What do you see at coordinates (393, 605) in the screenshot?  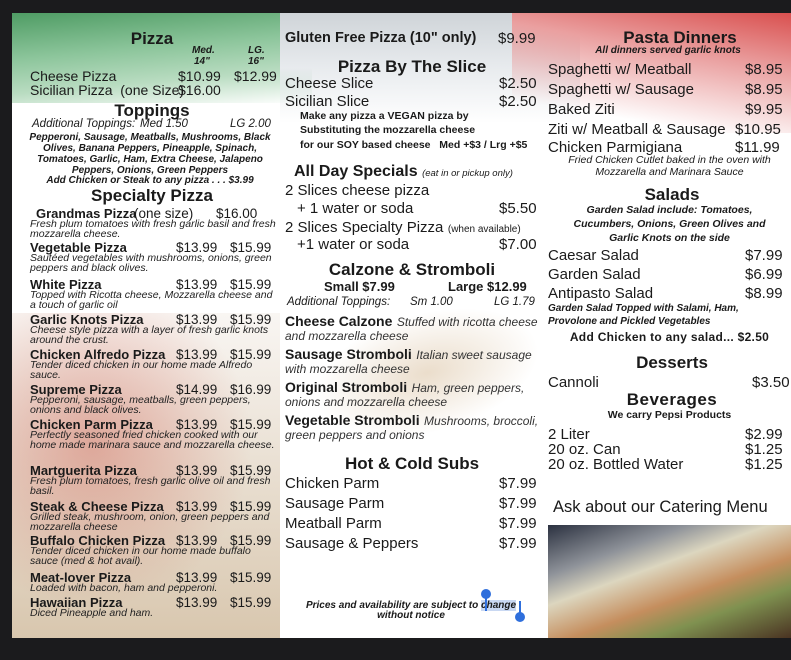 I see `footnote-text: Prices and availability are subject to` at bounding box center [393, 605].